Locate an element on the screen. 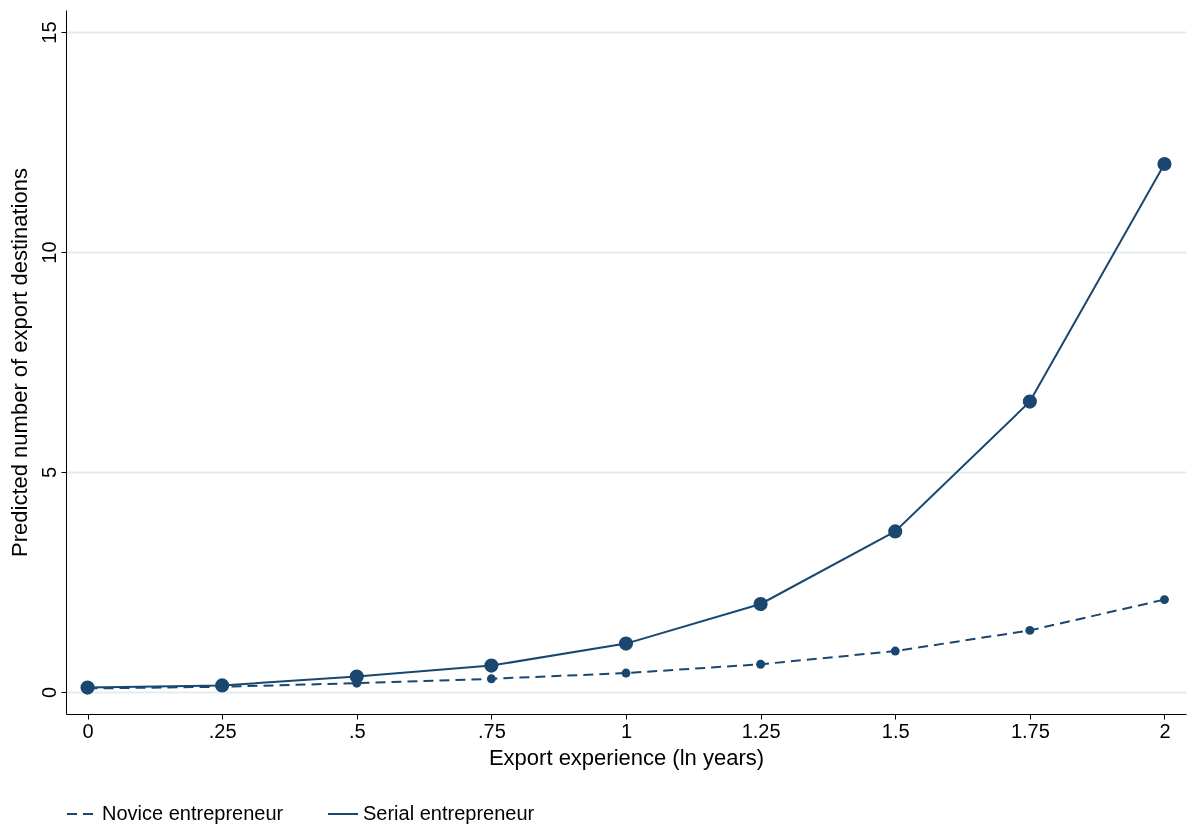 The width and height of the screenshot is (1196, 834). y-tick-label: 10 is located at coordinates (48, 252).